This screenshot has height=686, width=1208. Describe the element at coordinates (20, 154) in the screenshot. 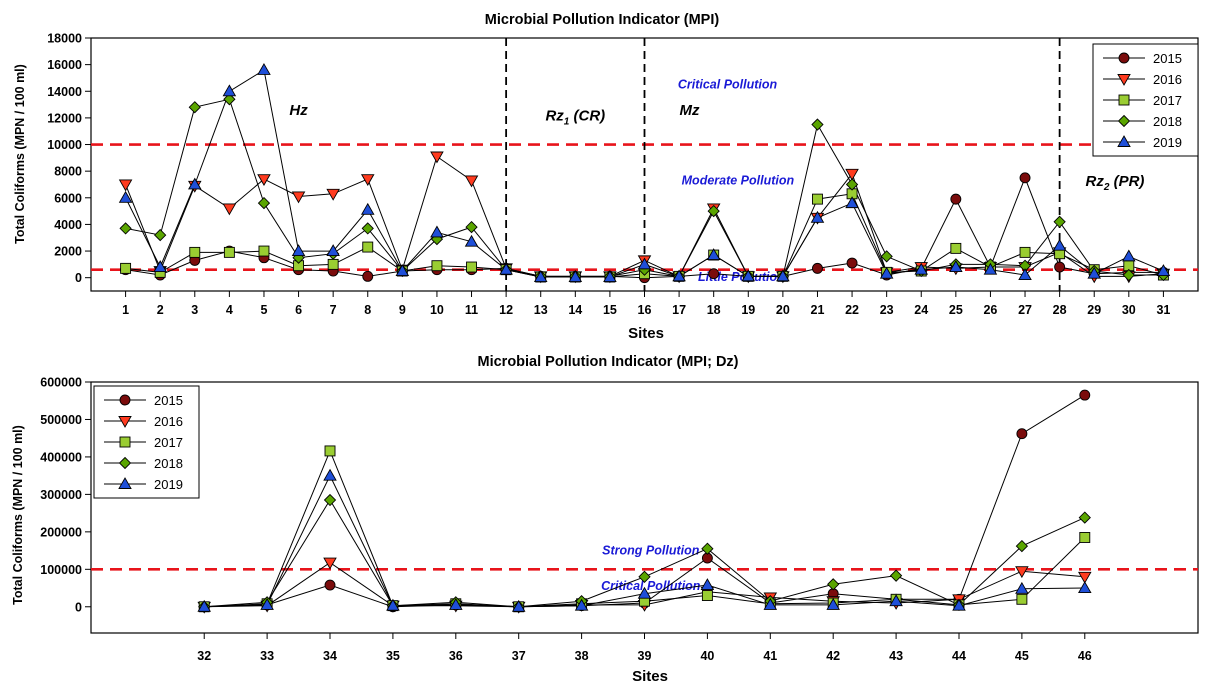

I see `chart-top-y-axis-label: Total Coliforms (MPN / 100 ml)` at that location.